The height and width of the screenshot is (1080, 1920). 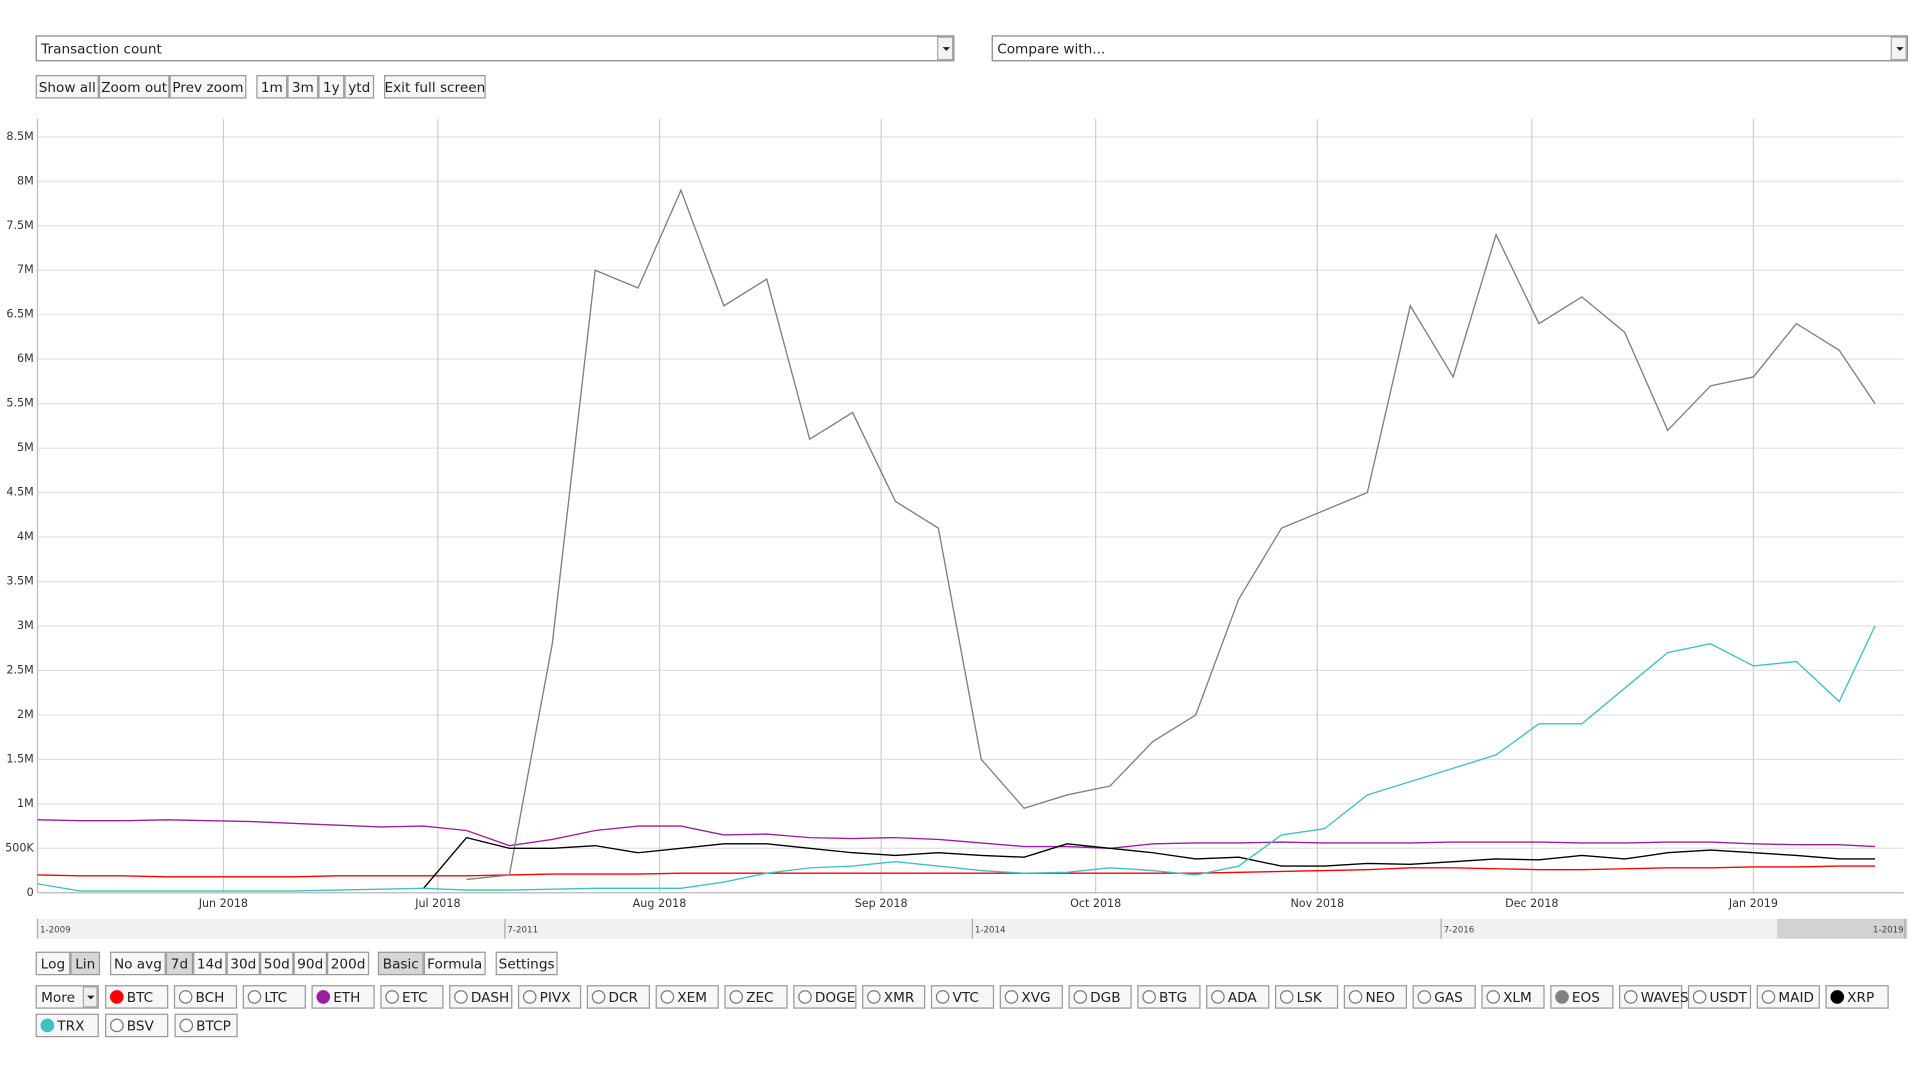 I want to click on coin-button: XLM, so click(x=1513, y=997).